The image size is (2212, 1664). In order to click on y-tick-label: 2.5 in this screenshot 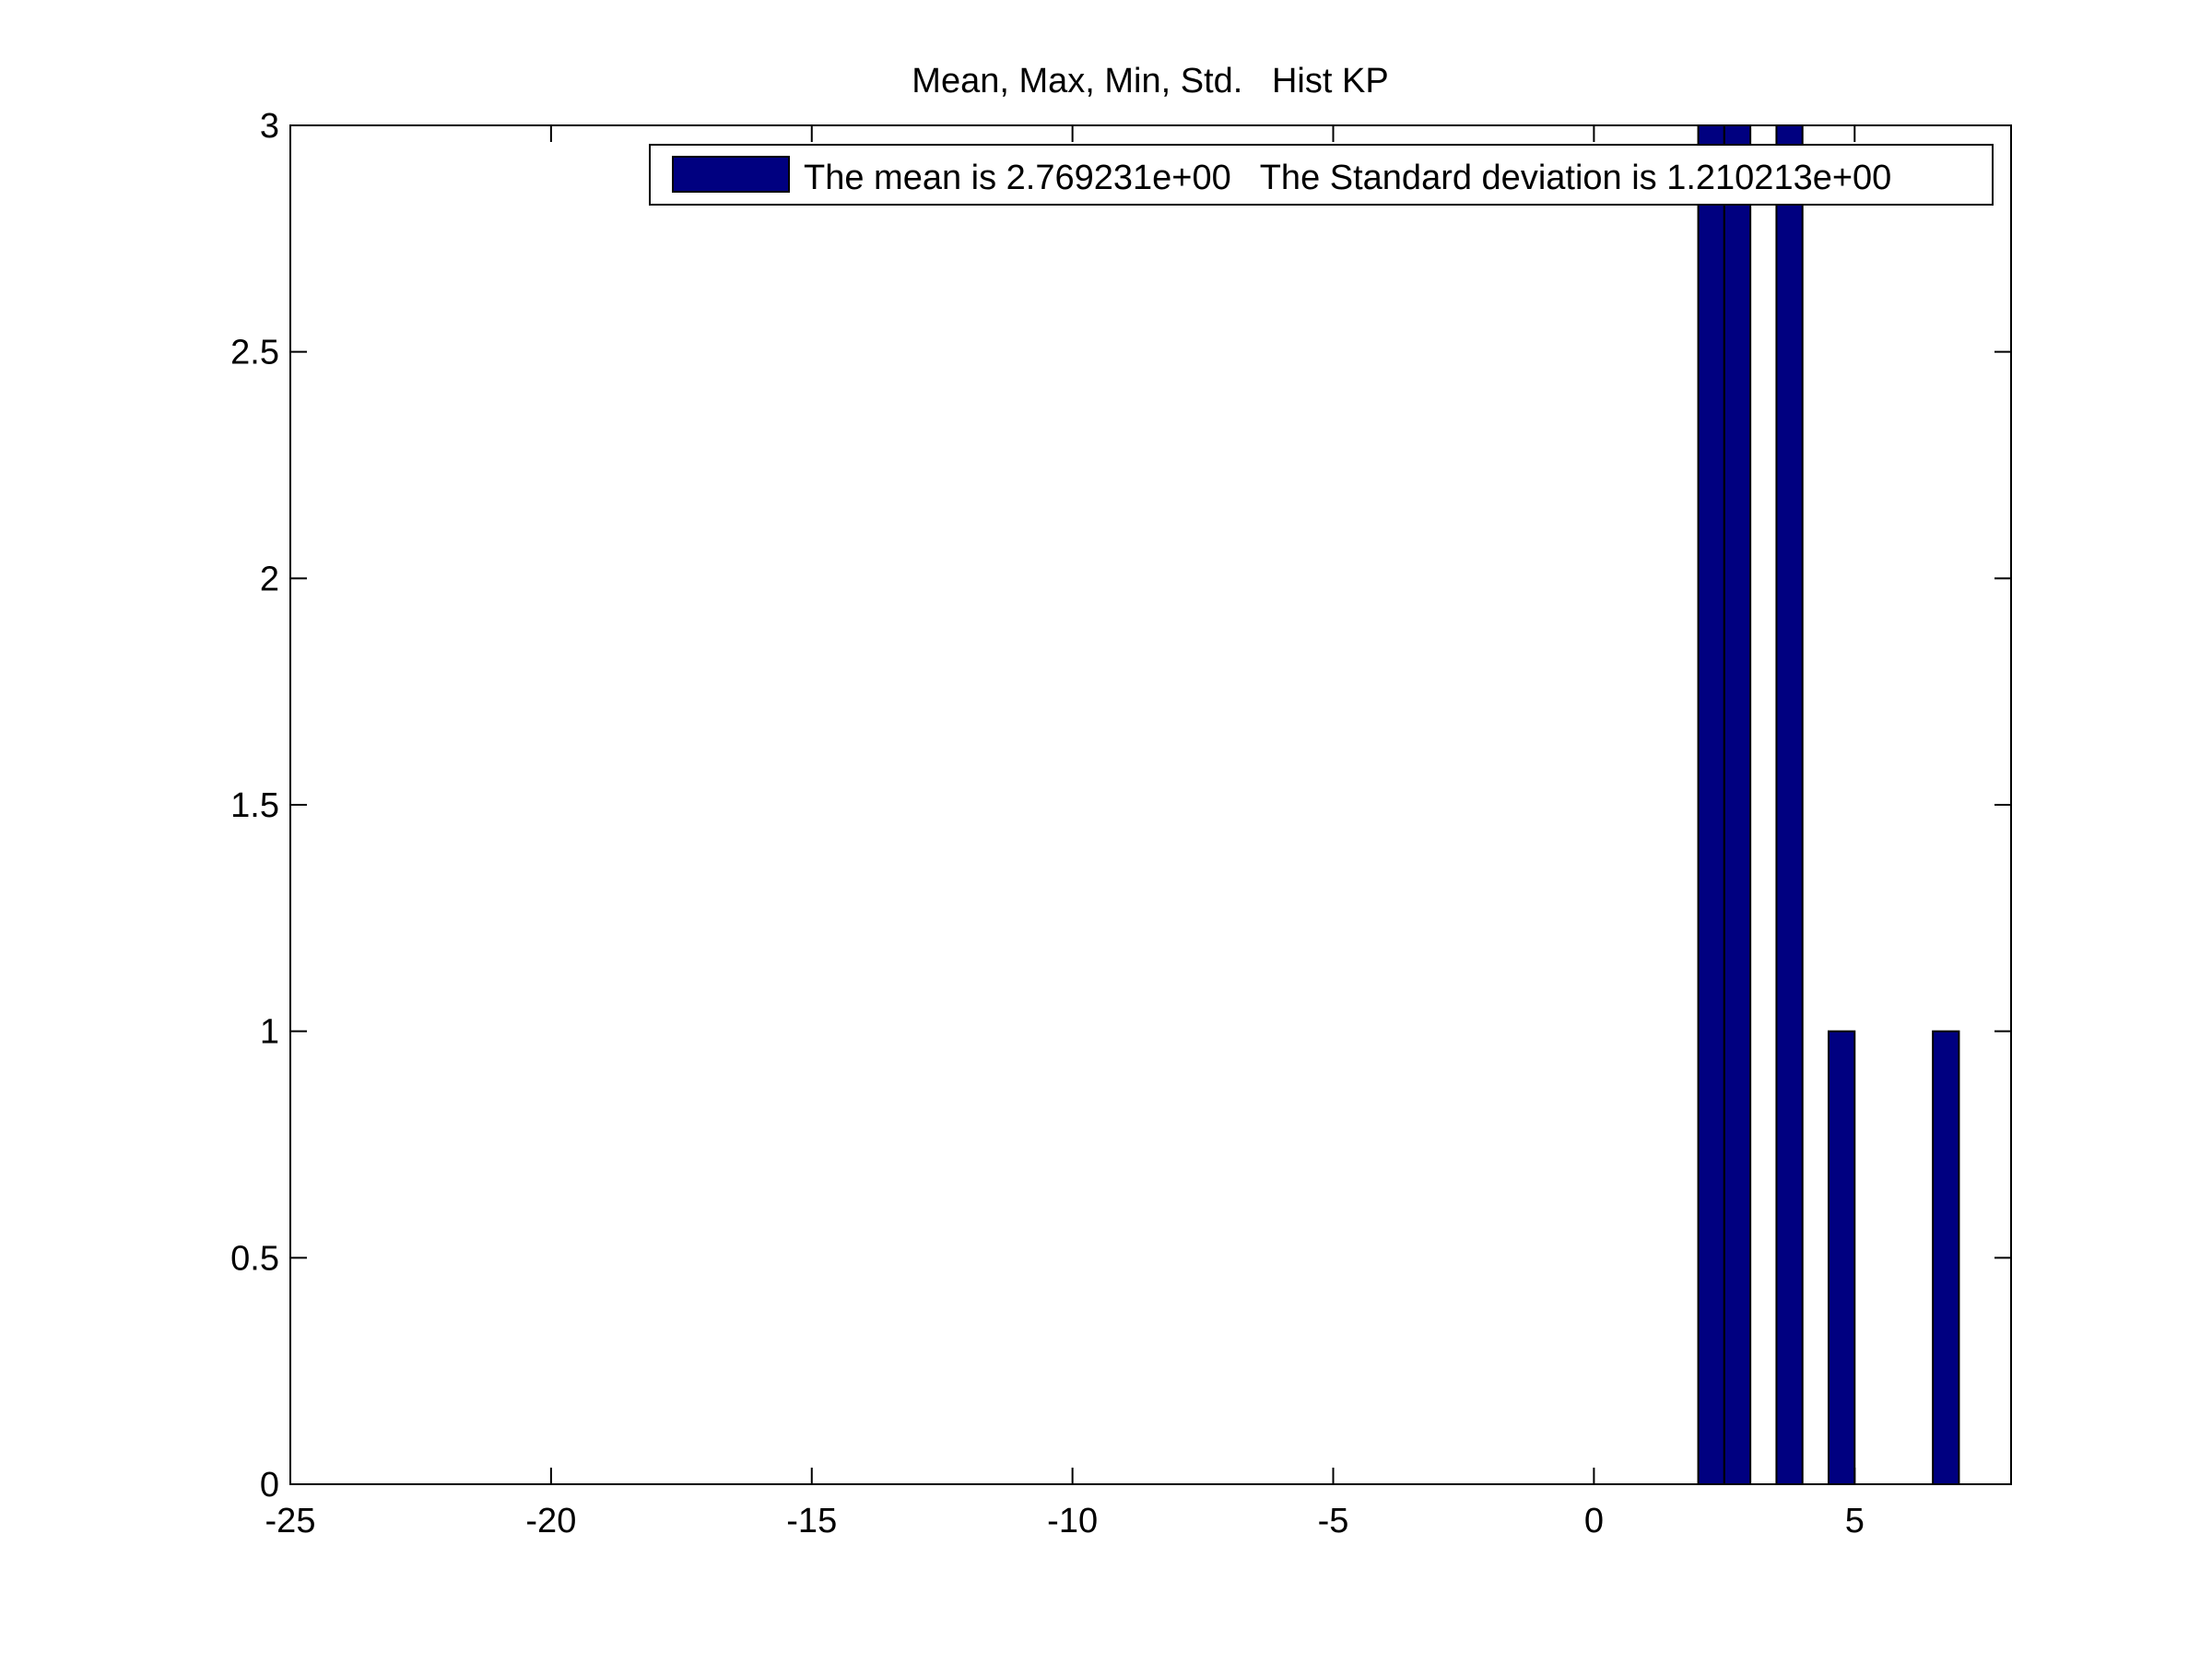, I will do `click(254, 353)`.